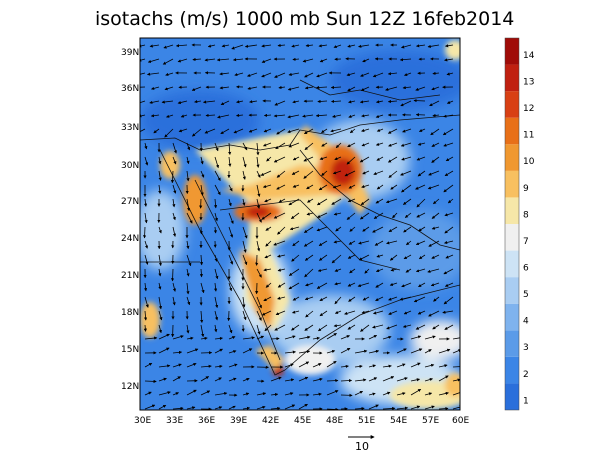 The width and height of the screenshot is (600, 450). I want to click on colorbar-label: 3, so click(526, 348).